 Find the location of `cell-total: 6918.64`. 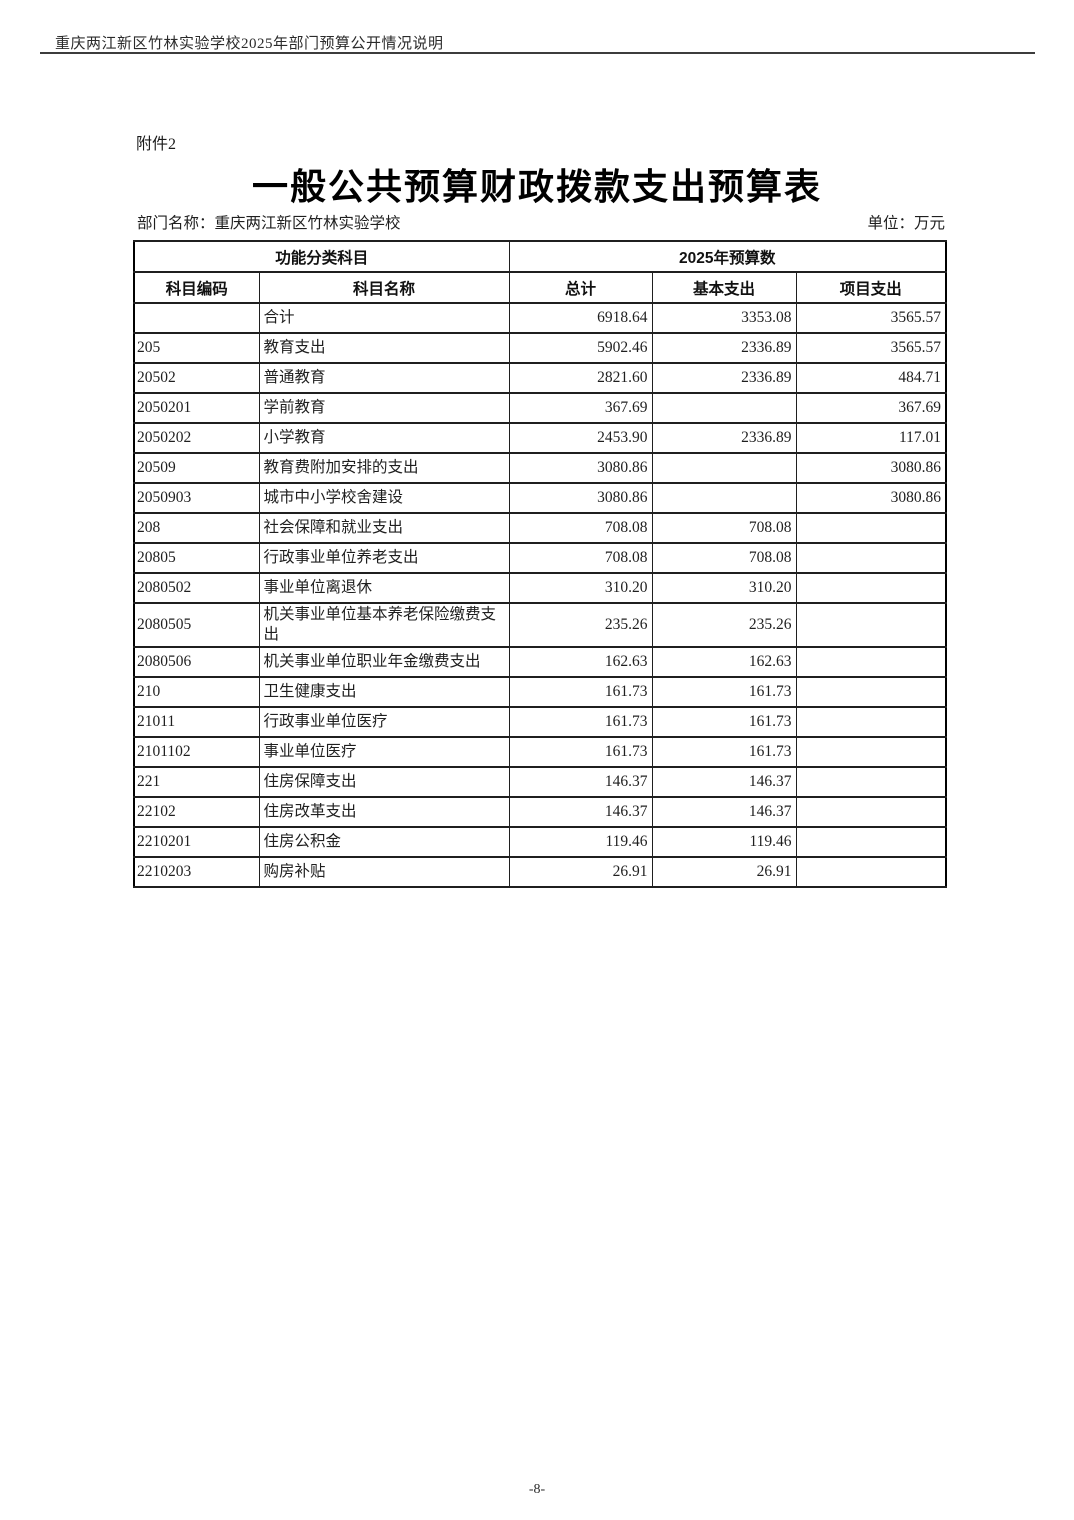

cell-total: 6918.64 is located at coordinates (580, 318).